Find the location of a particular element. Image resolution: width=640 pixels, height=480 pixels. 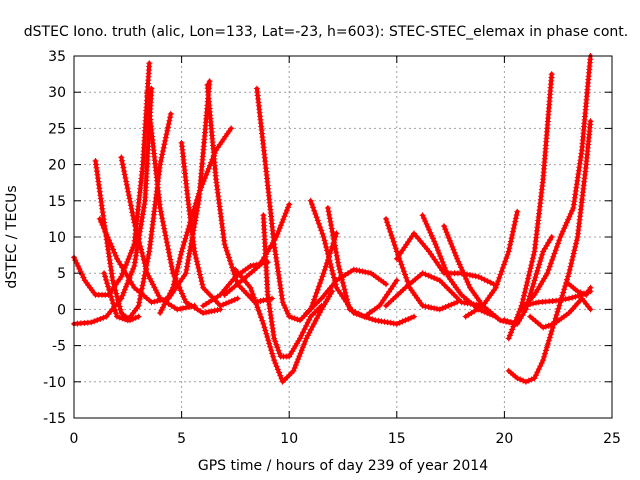

x-axis-label: GPS time / hours of day 239 of year 2014 is located at coordinates (343, 466).